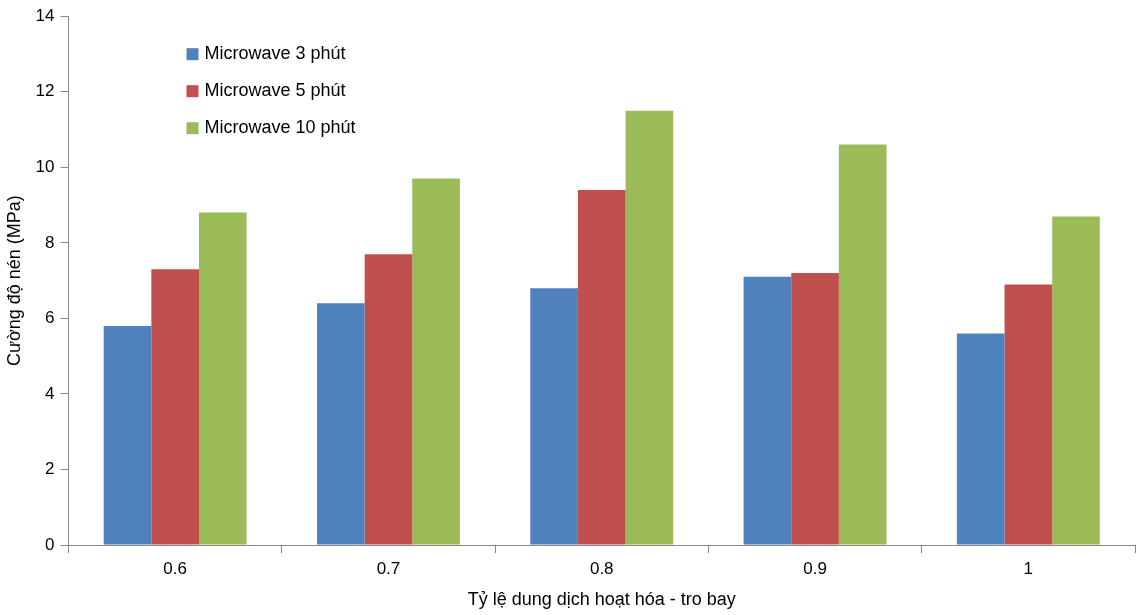 The image size is (1141, 615). What do you see at coordinates (50, 242) in the screenshot?
I see `y-tick-label: 8` at bounding box center [50, 242].